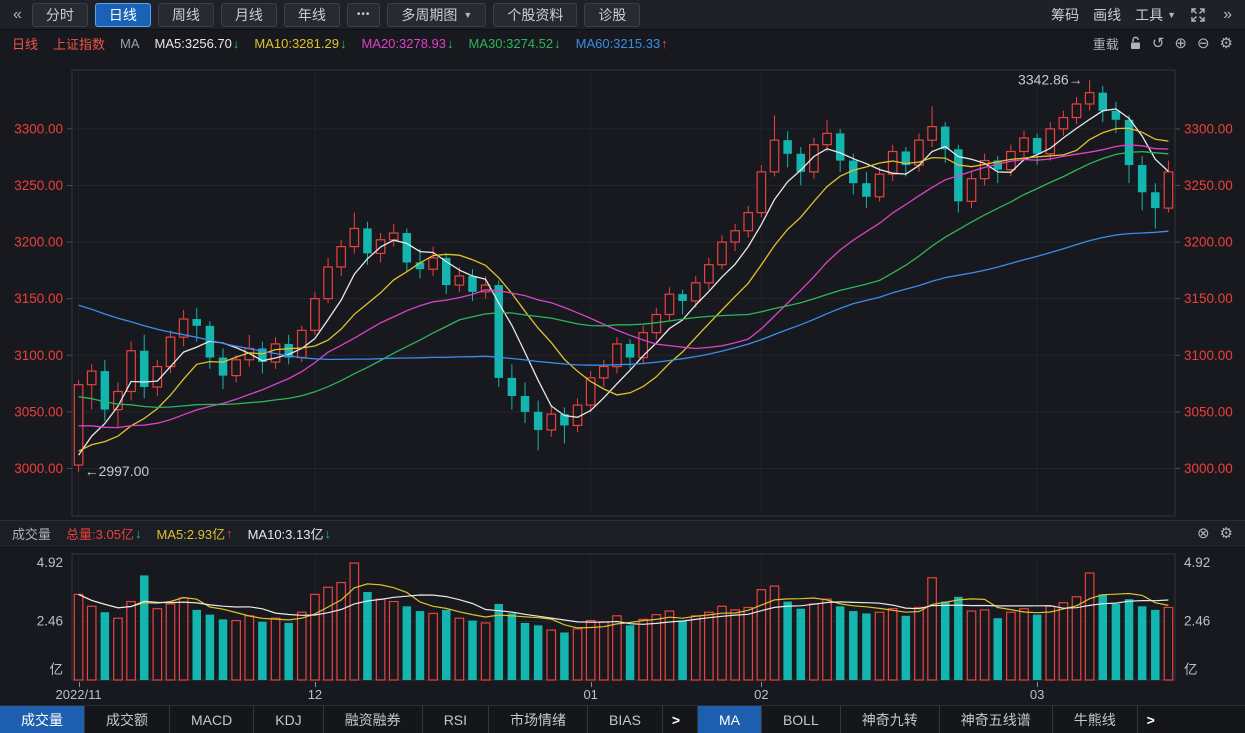 The height and width of the screenshot is (733, 1245). Describe the element at coordinates (625, 719) in the screenshot. I see `indicator-tab: BIAS` at that location.